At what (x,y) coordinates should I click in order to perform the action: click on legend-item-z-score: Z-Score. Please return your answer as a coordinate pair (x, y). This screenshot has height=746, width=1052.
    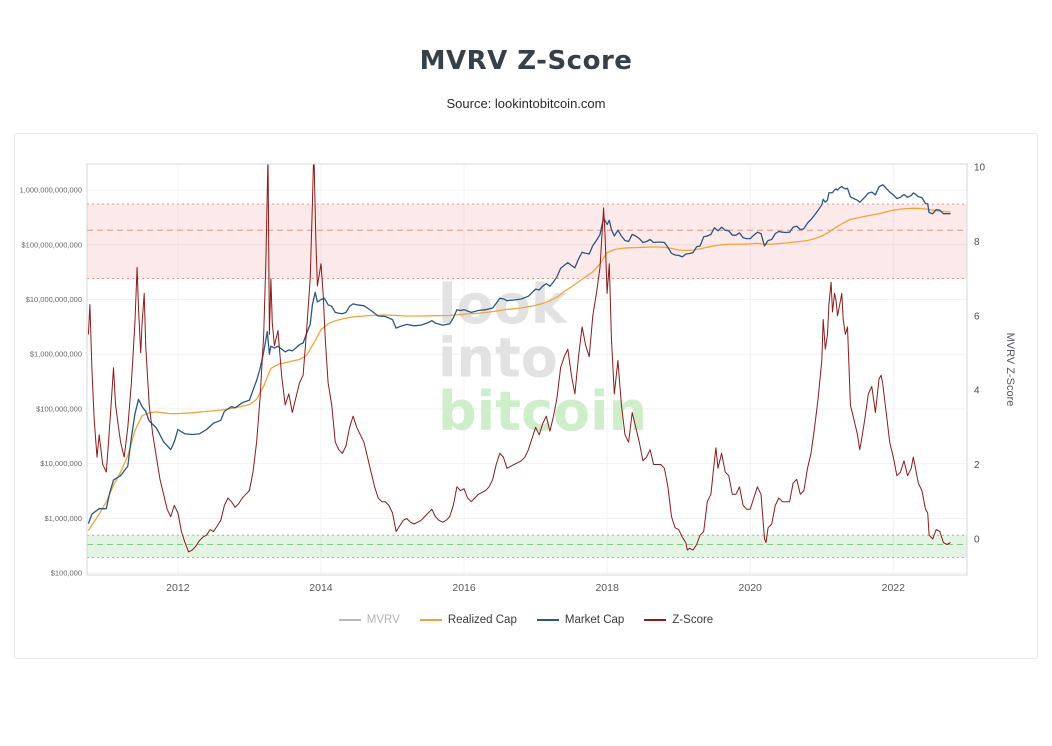
    Looking at the image, I should click on (678, 620).